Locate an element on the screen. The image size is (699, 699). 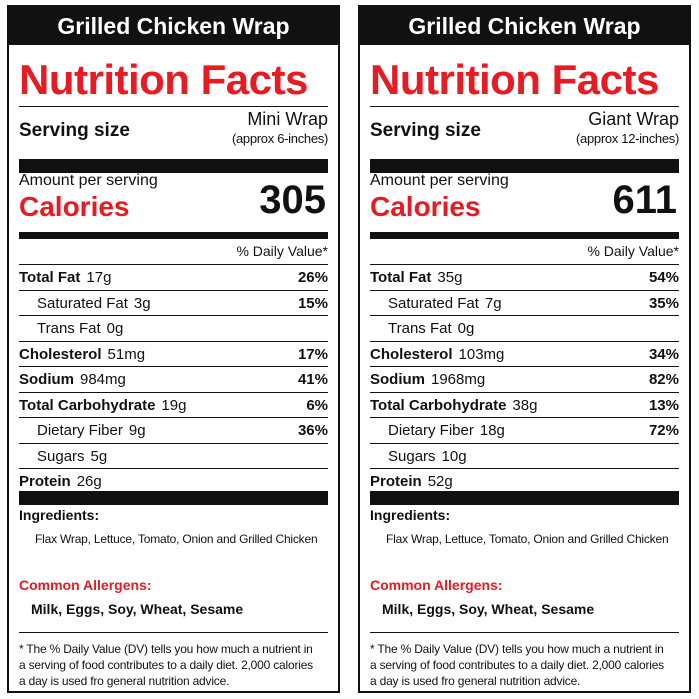
nutrient-amount: 984mg is located at coordinates (103, 379).